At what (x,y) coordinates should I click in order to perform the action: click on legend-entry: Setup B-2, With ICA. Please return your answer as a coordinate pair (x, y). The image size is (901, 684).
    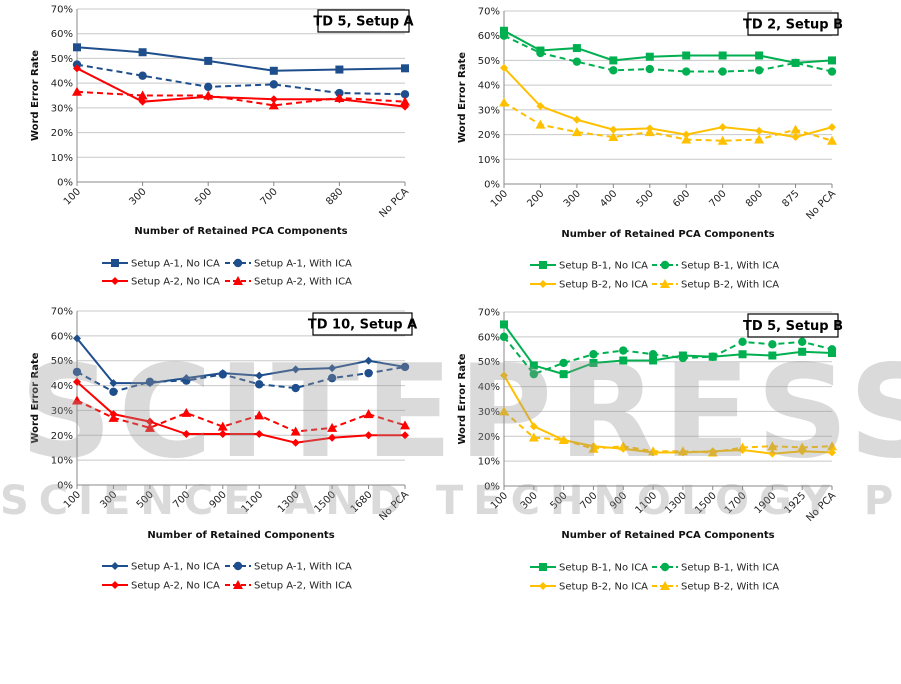
    Looking at the image, I should click on (715, 285).